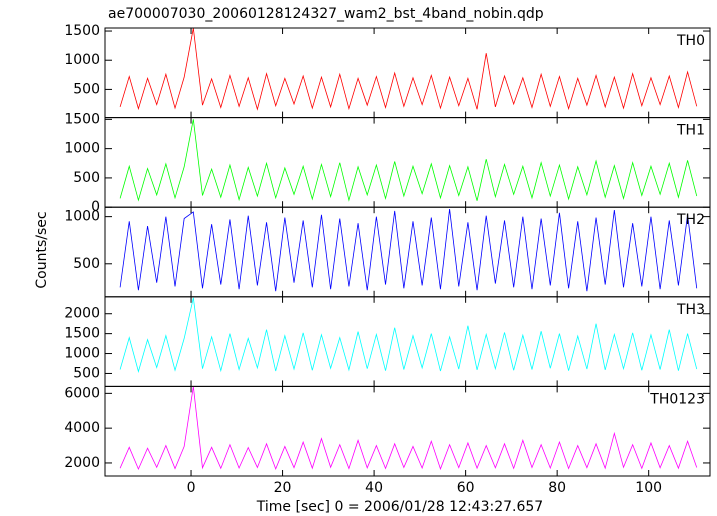  Describe the element at coordinates (557, 488) in the screenshot. I see `x-tick-label: 80` at that location.